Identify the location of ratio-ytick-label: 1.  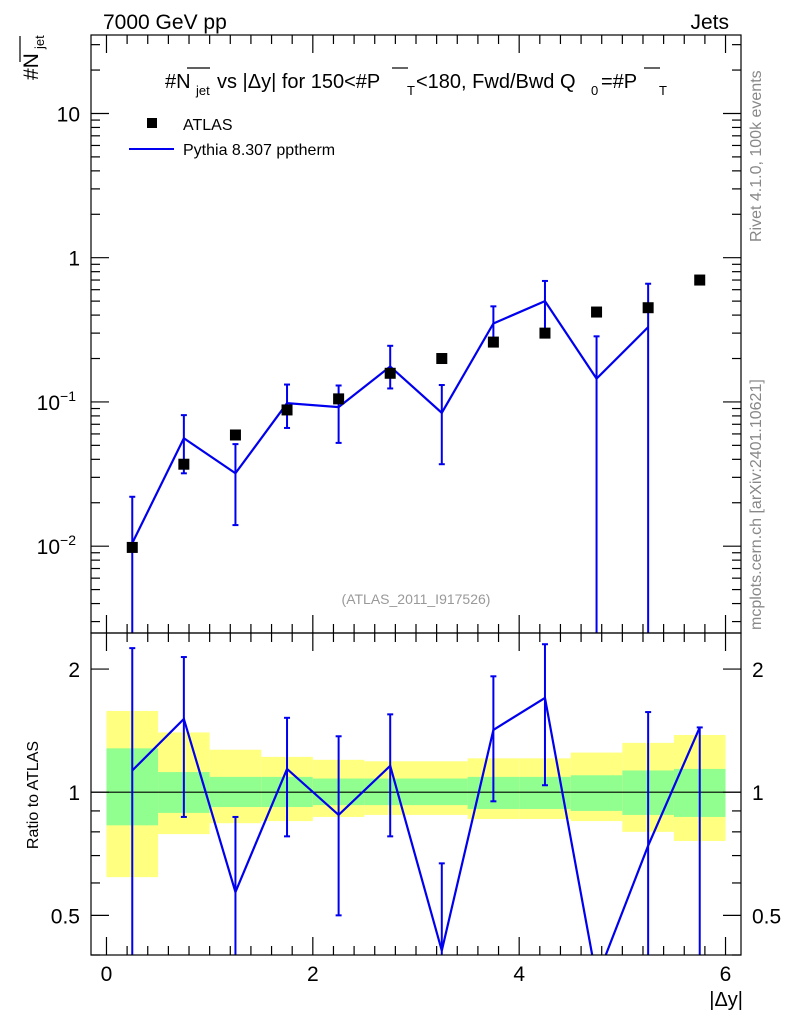
(74, 793).